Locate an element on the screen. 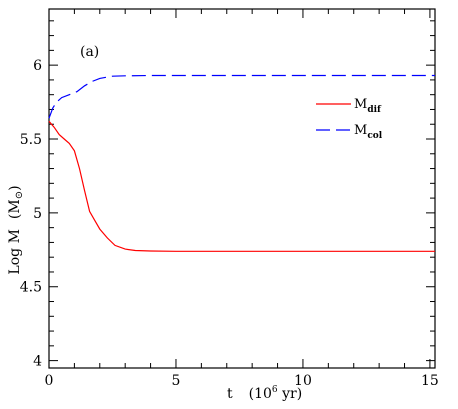 This screenshot has width=458, height=409. y-tick-label: 4 is located at coordinates (37, 362).